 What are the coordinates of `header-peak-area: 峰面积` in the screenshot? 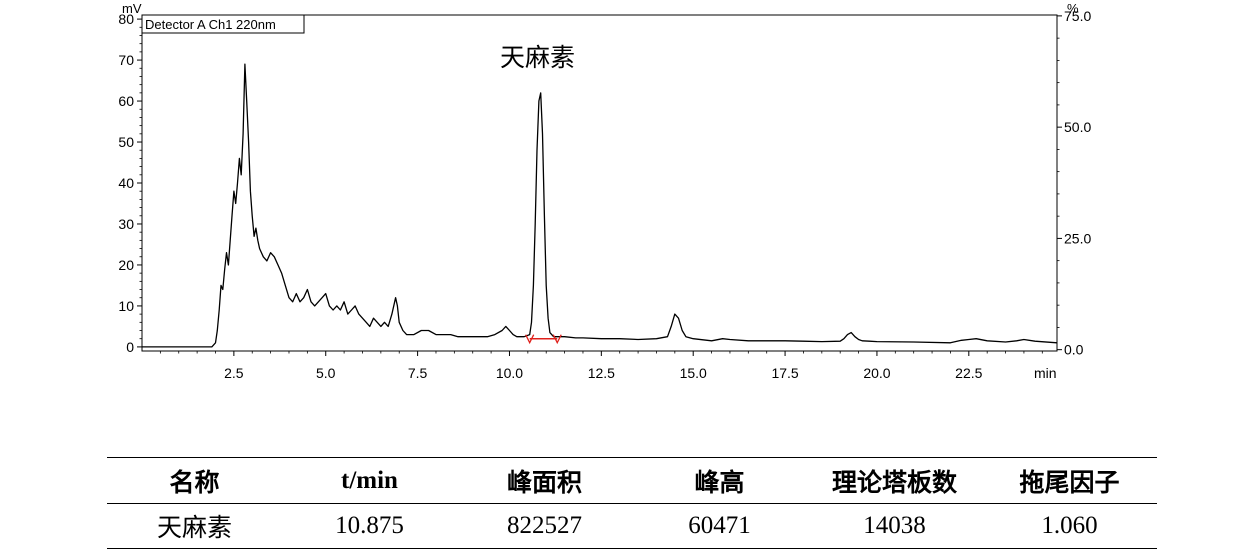 It's located at (544, 480).